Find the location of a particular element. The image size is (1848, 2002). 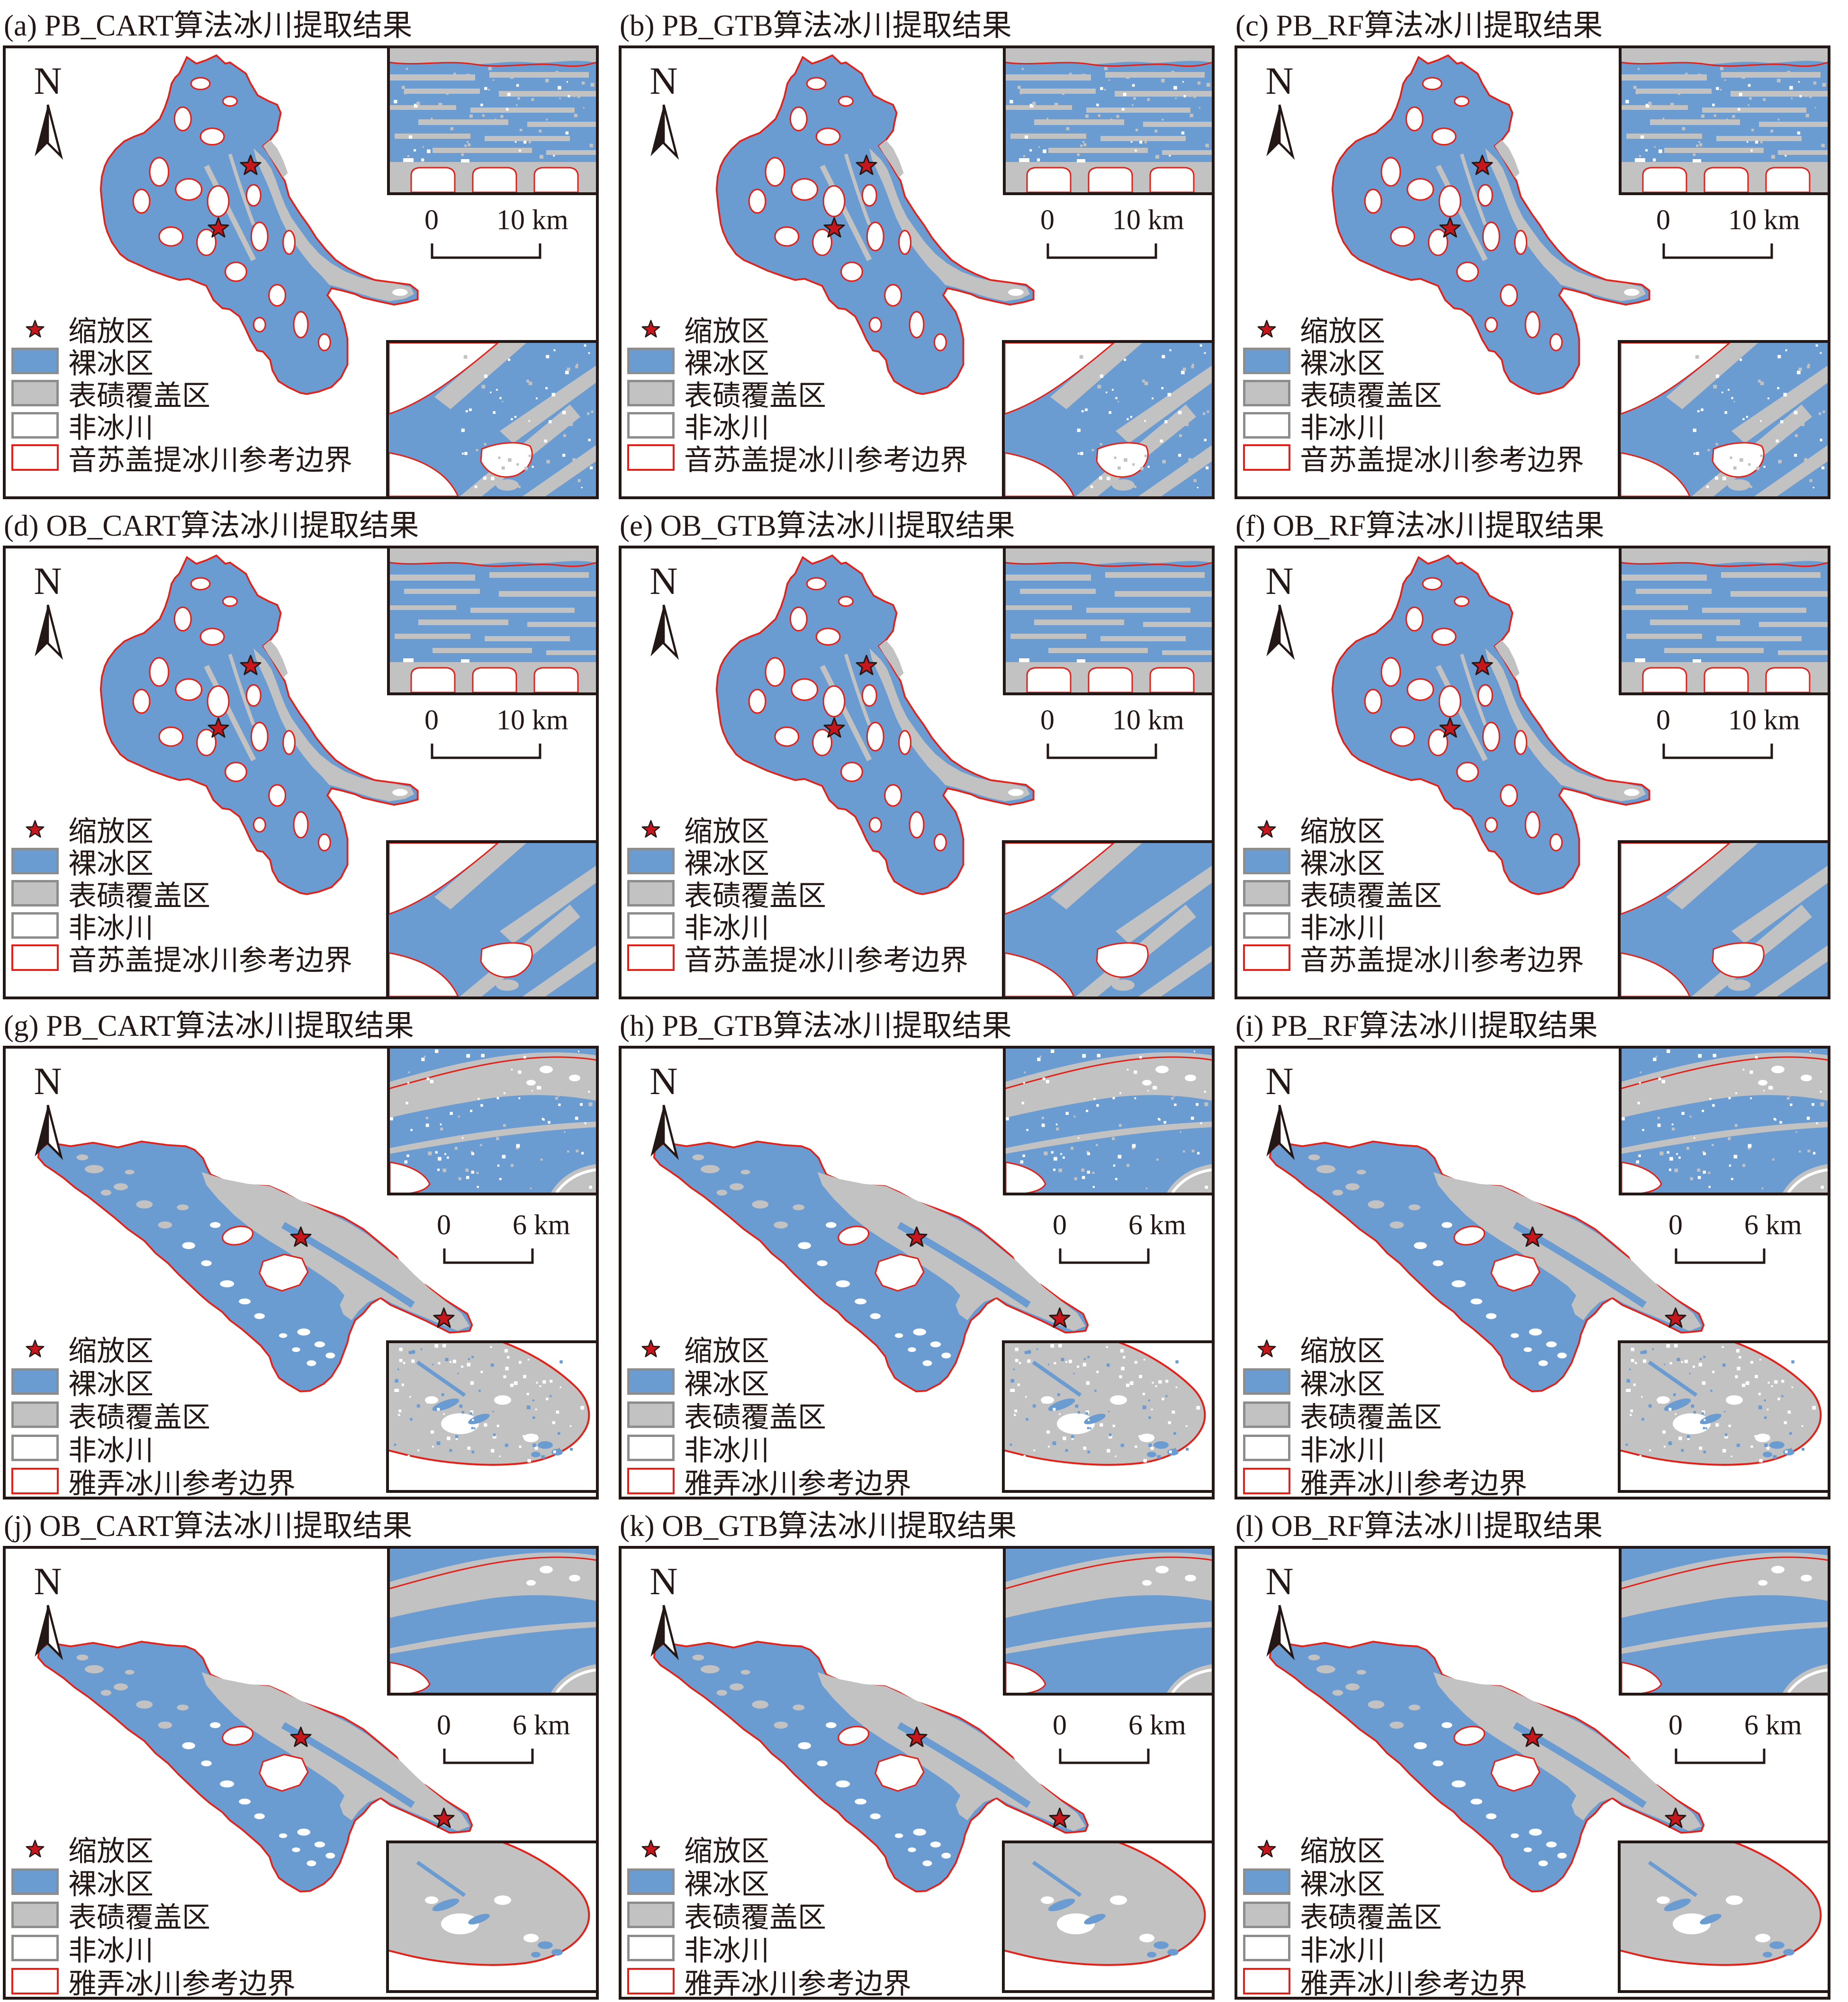

panel-title: (h) PB_GTB算法冰川提取结果 is located at coordinates (924, 1023).